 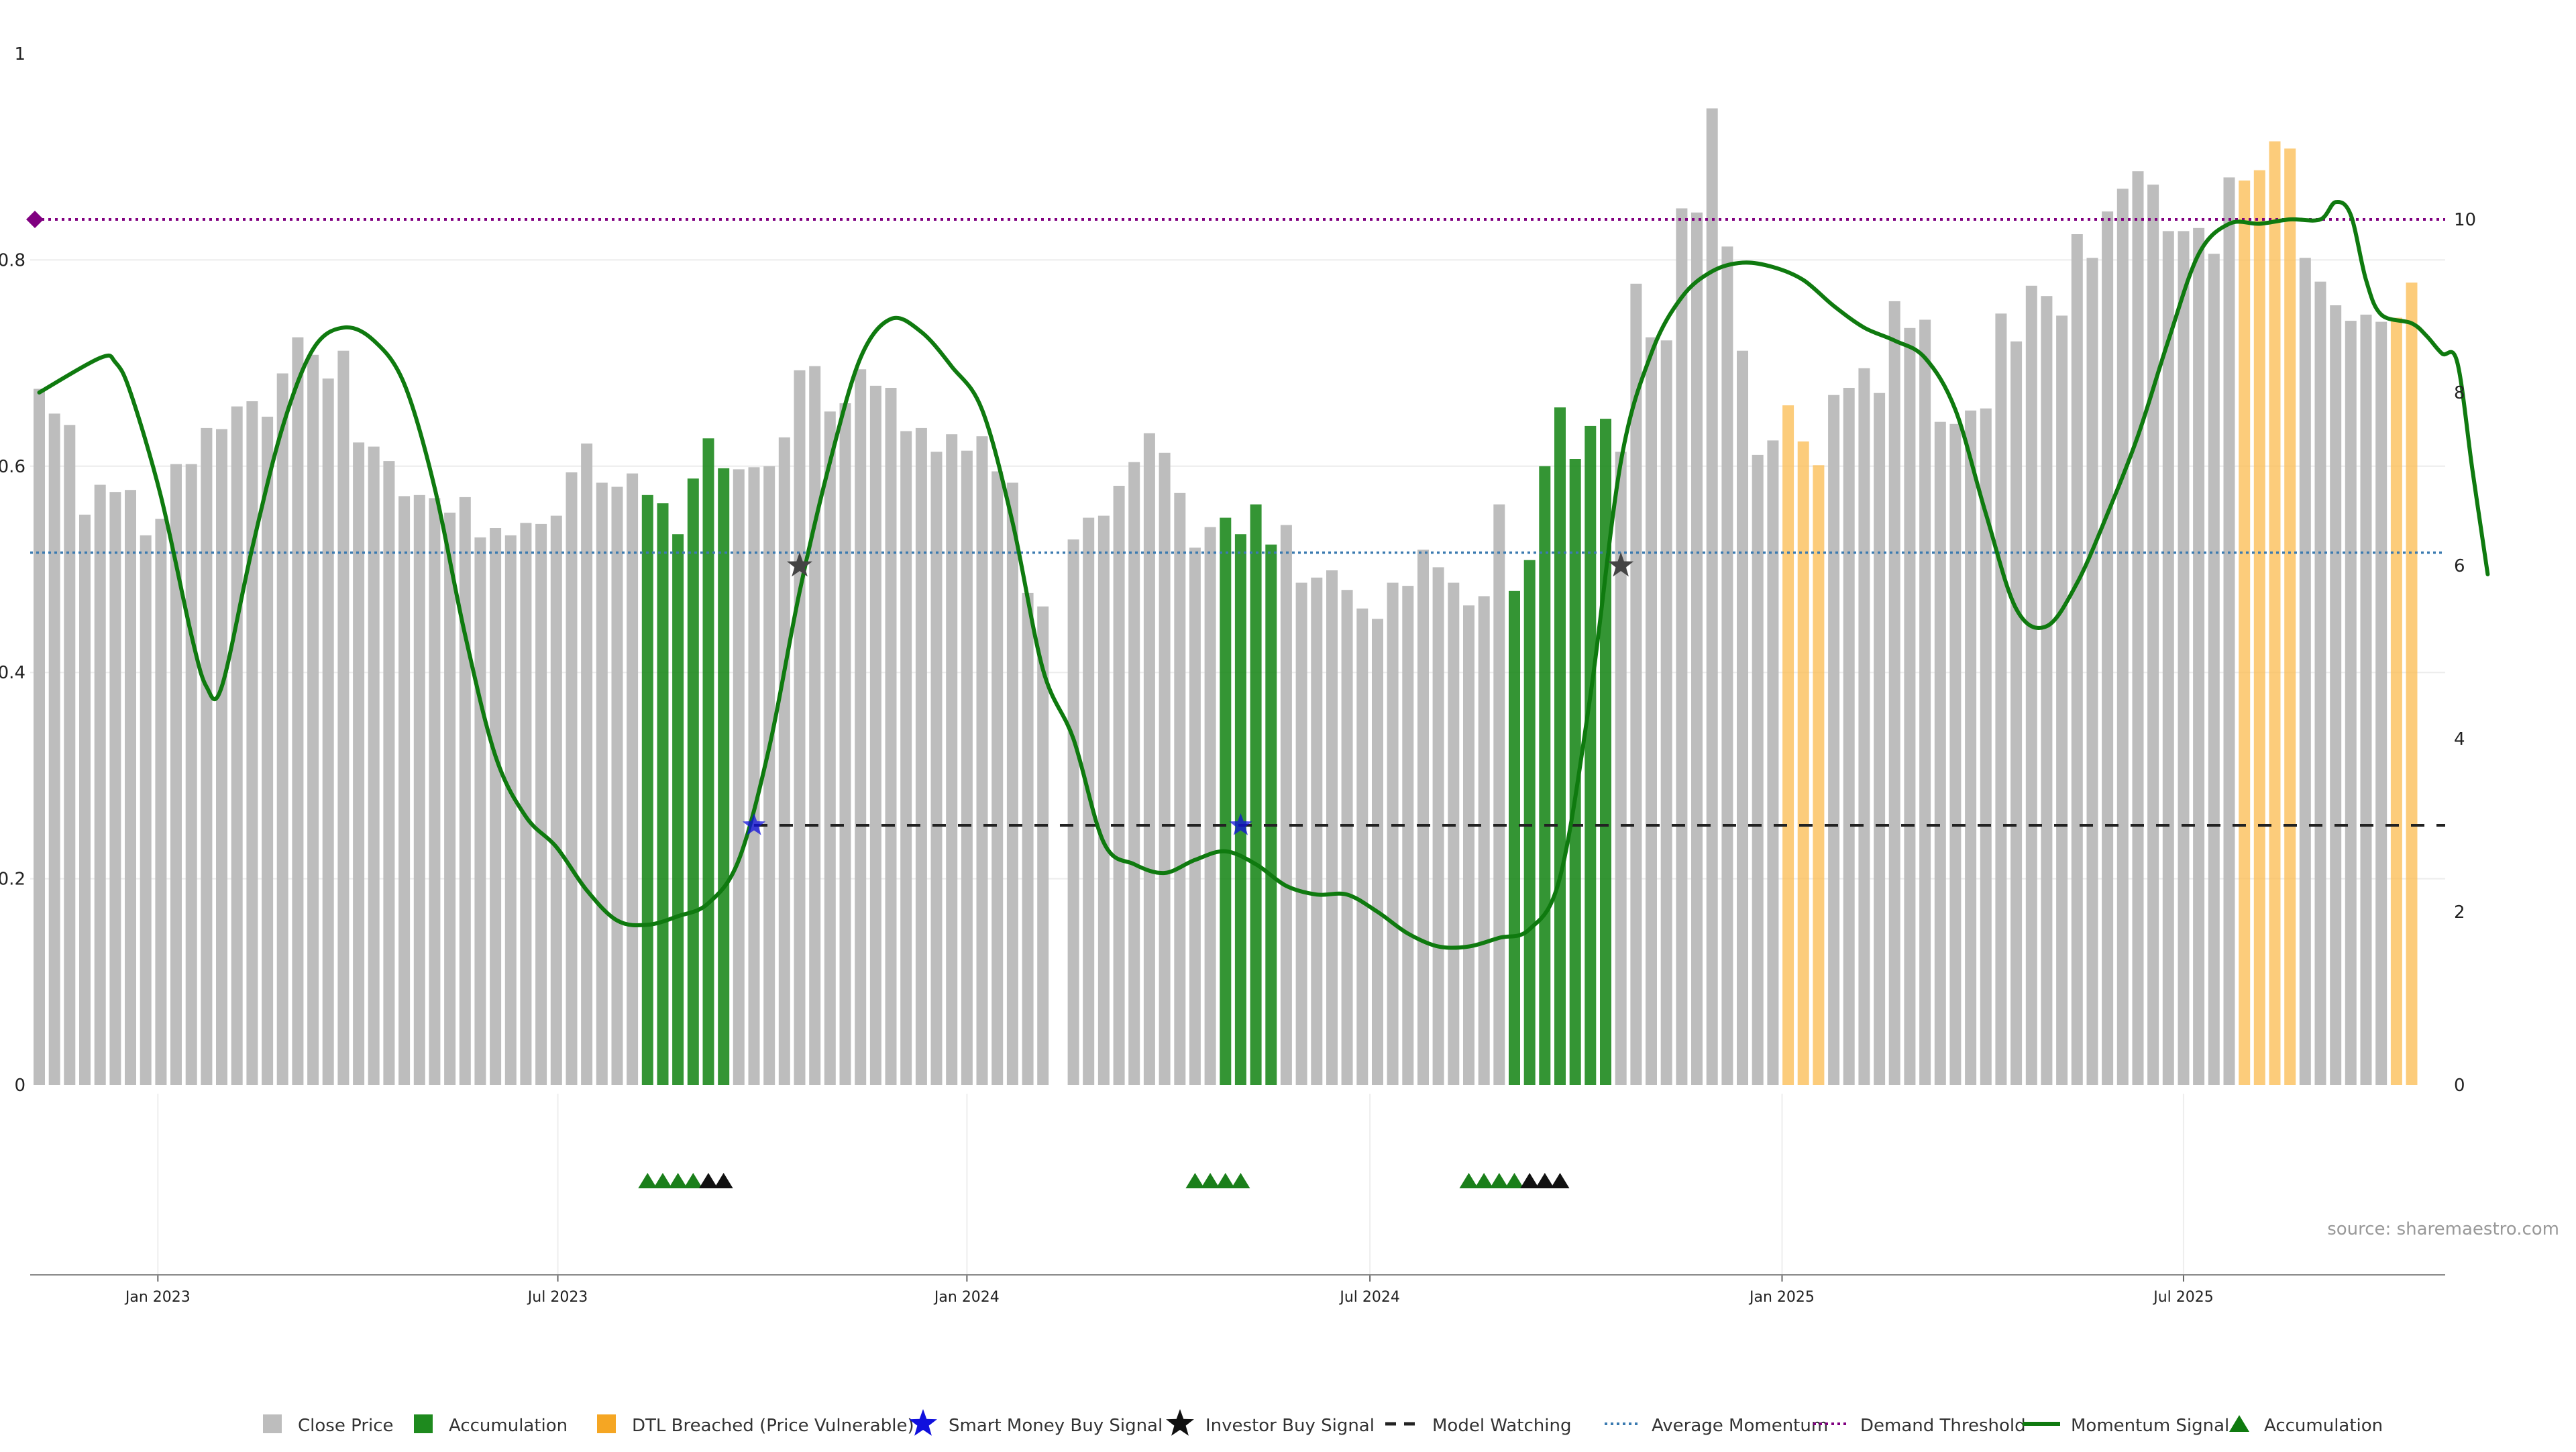 What do you see at coordinates (773, 1426) in the screenshot?
I see `legend-label: DTL Breached (Price Vulnerable)` at bounding box center [773, 1426].